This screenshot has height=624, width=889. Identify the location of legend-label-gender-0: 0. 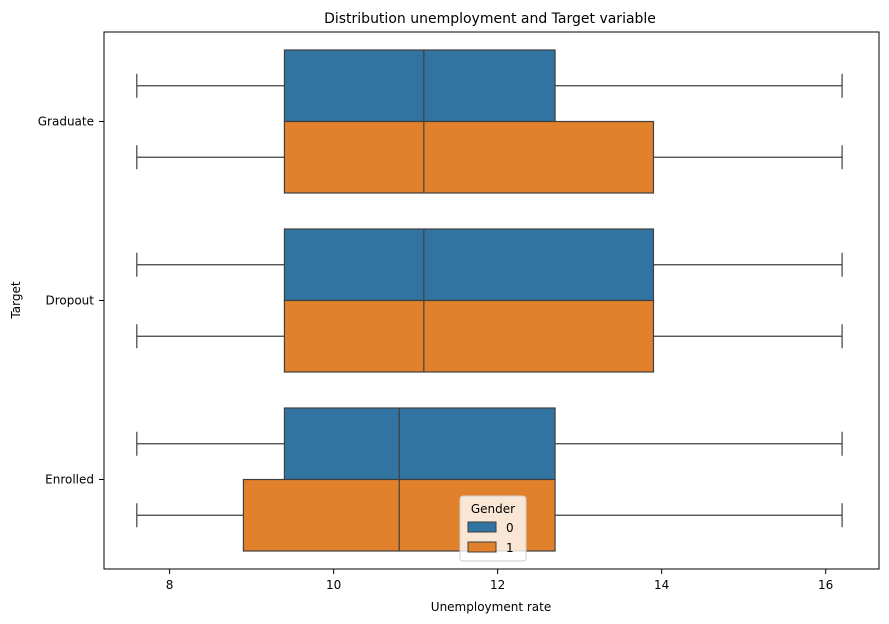
(510, 528).